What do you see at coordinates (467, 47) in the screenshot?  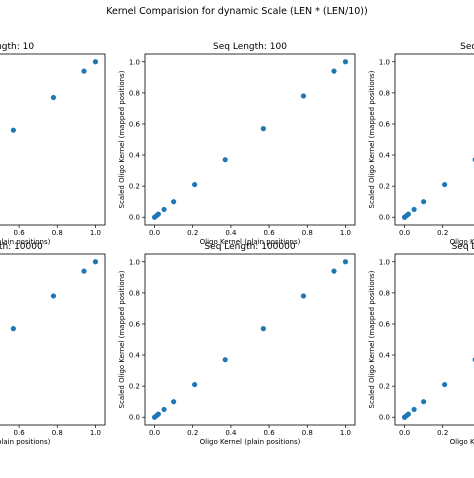 I see `subplot-title: Seq Length: 1000` at bounding box center [467, 47].